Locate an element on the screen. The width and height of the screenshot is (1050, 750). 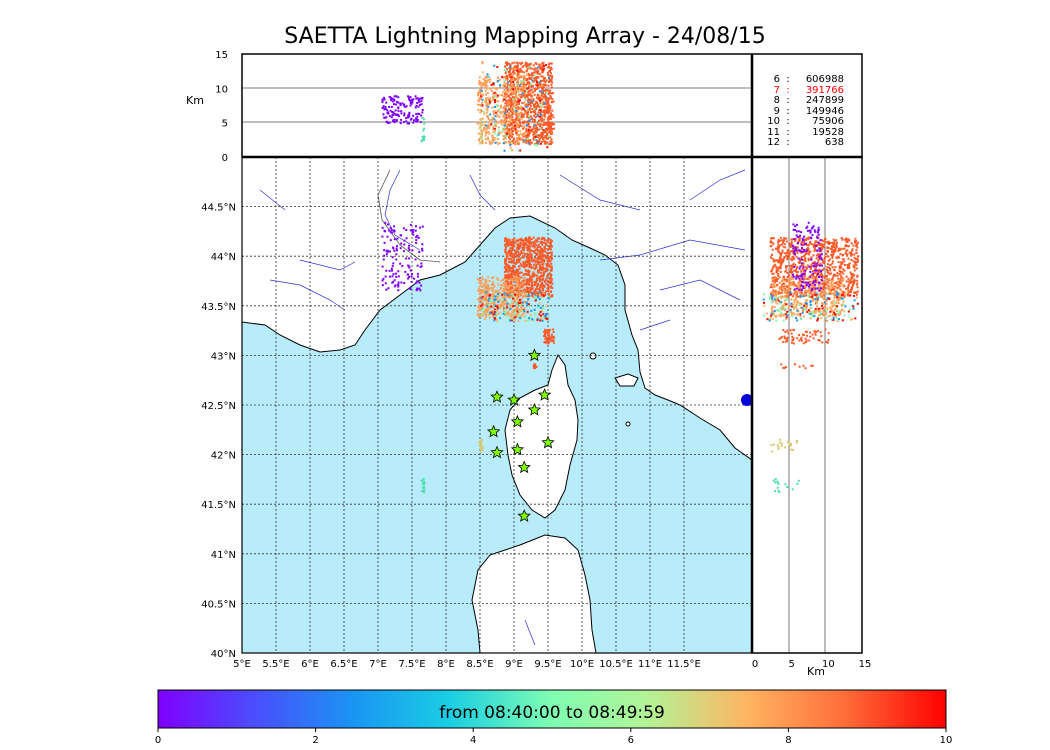
marker-point is located at coordinates (746, 400).